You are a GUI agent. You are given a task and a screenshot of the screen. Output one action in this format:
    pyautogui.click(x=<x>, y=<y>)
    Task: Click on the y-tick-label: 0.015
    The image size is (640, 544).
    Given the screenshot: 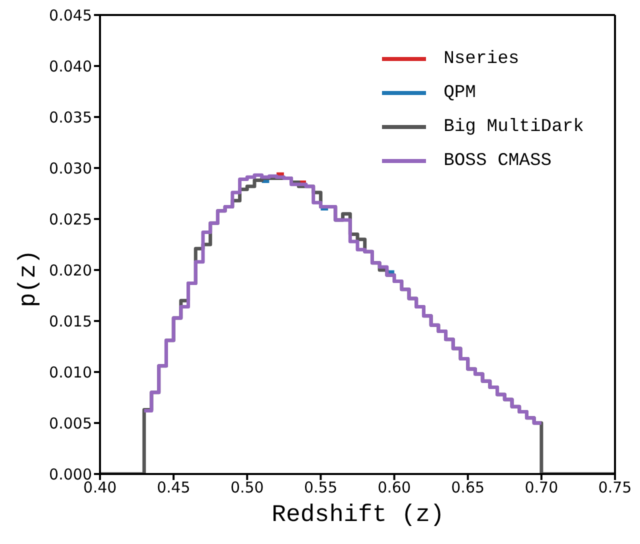 What is the action you would take?
    pyautogui.click(x=70, y=321)
    